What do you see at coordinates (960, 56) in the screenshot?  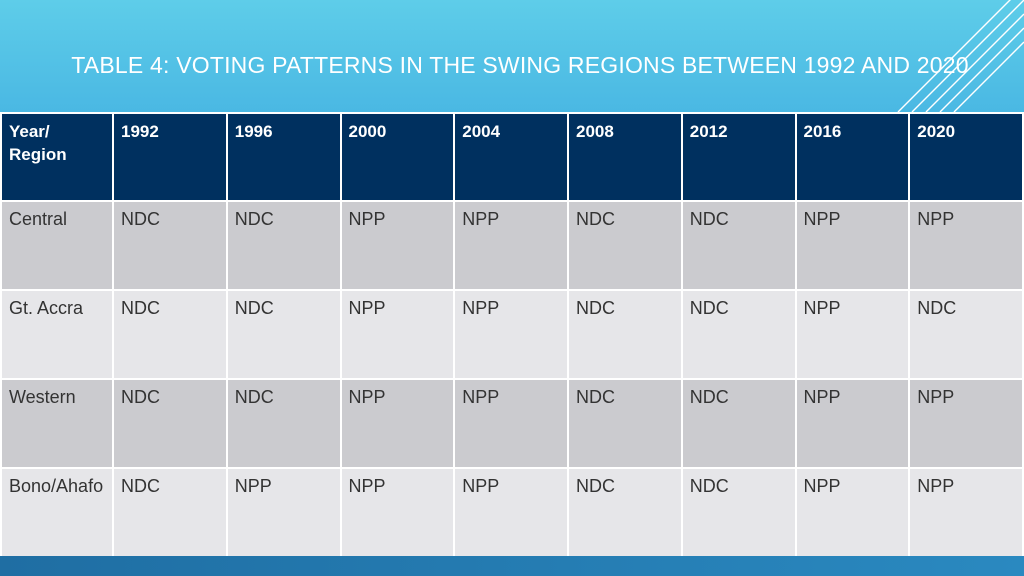 I see `decorative-diagonal-lines` at bounding box center [960, 56].